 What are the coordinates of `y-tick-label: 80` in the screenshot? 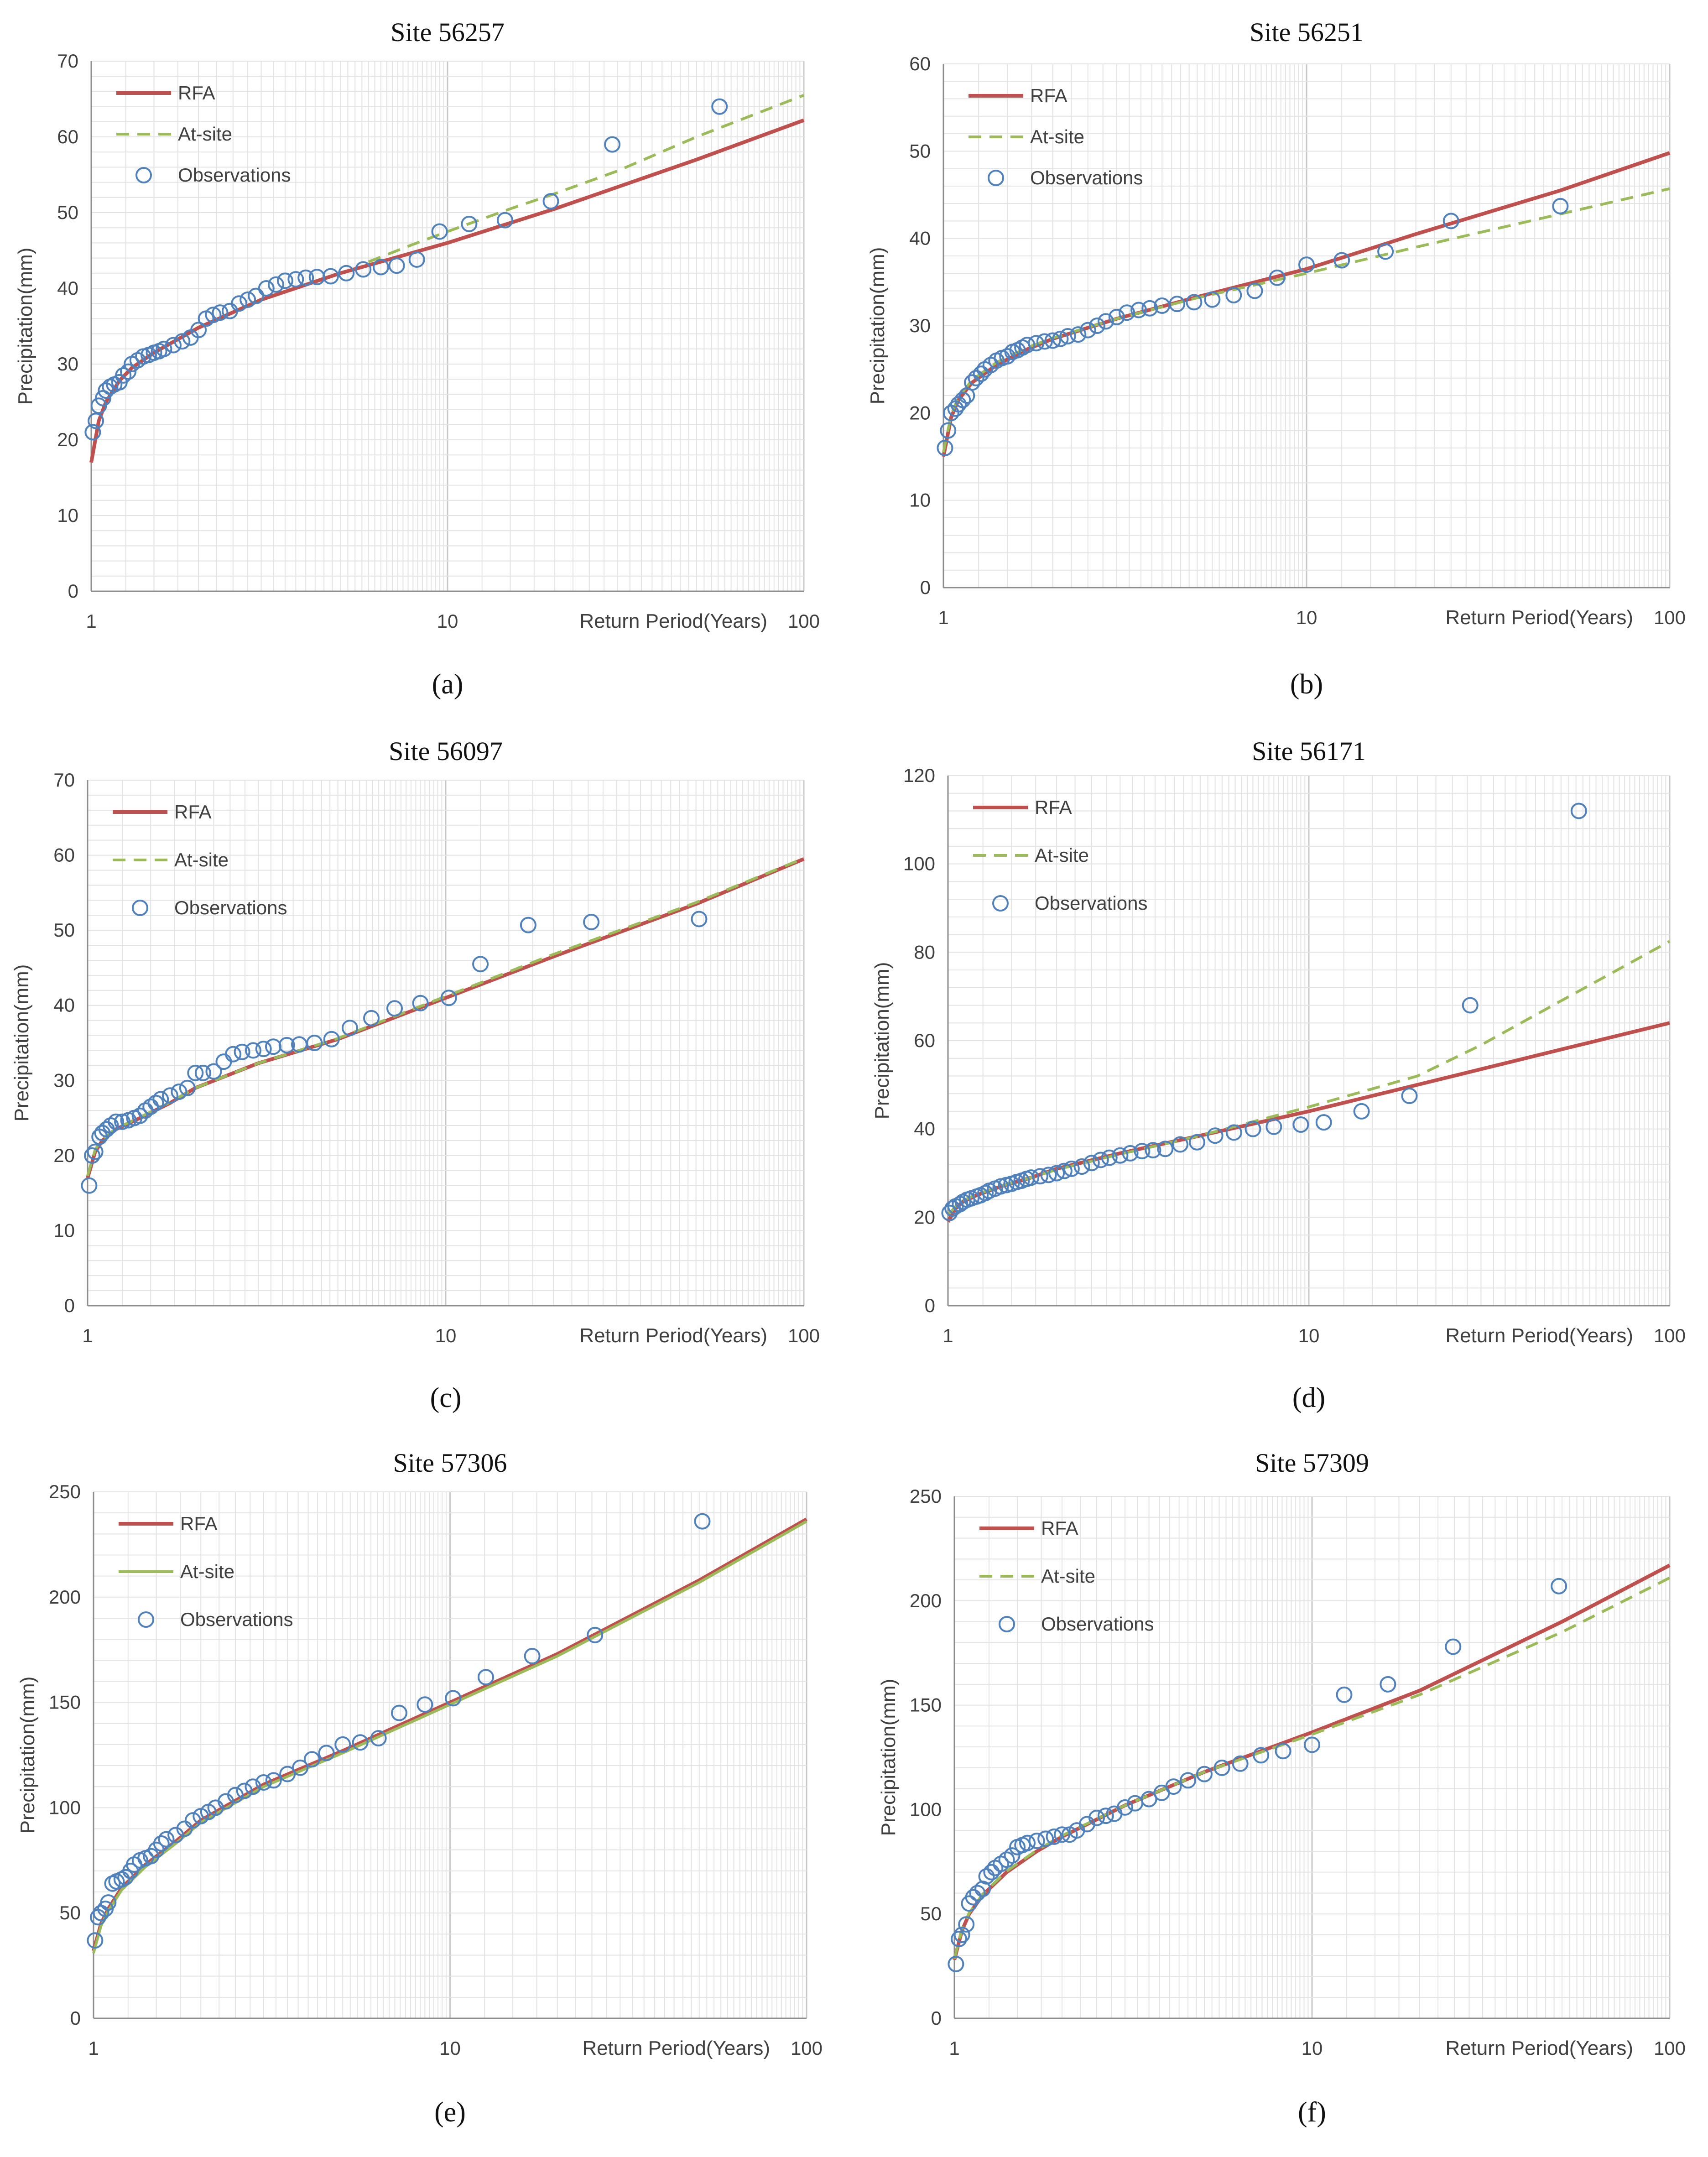 It's located at (925, 952).